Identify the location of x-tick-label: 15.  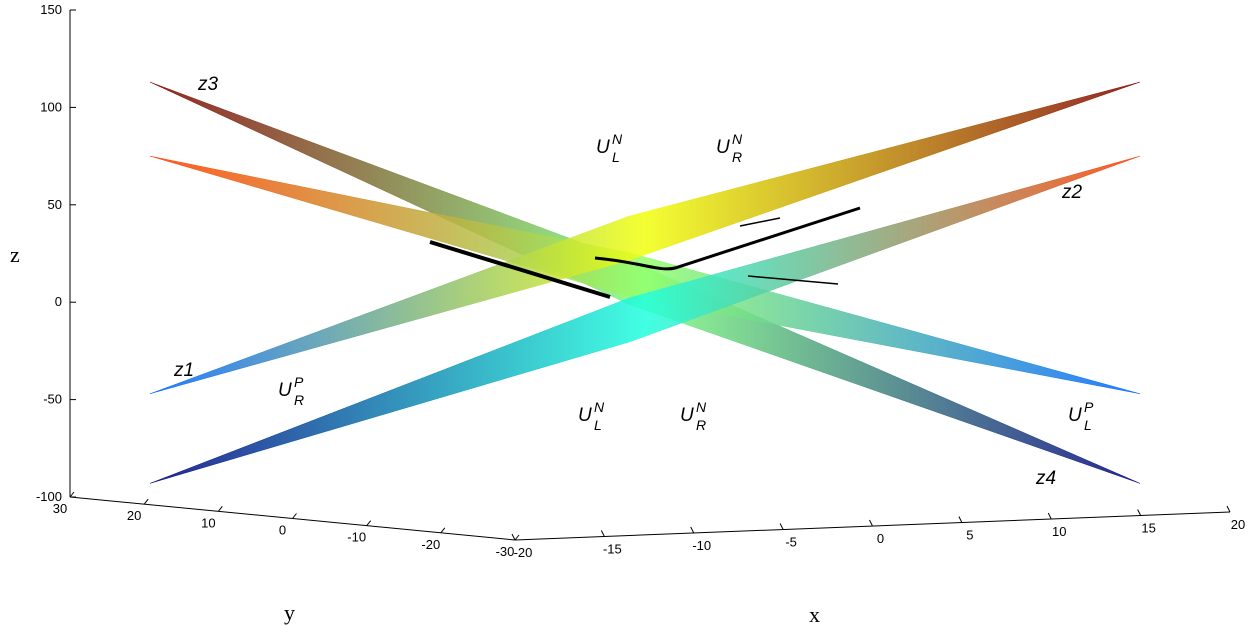
(1148, 528).